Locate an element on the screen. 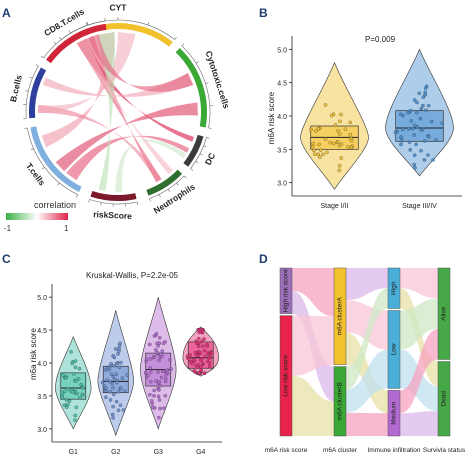 Image resolution: width=474 pixels, height=474 pixels. chord-link is located at coordinates (87, 72).